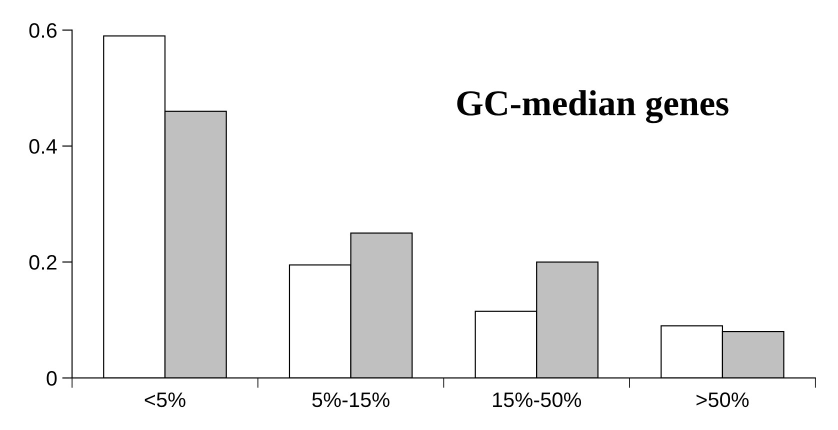 Image resolution: width=838 pixels, height=430 pixels. What do you see at coordinates (51, 378) in the screenshot?
I see `y-tick-label: 0` at bounding box center [51, 378].